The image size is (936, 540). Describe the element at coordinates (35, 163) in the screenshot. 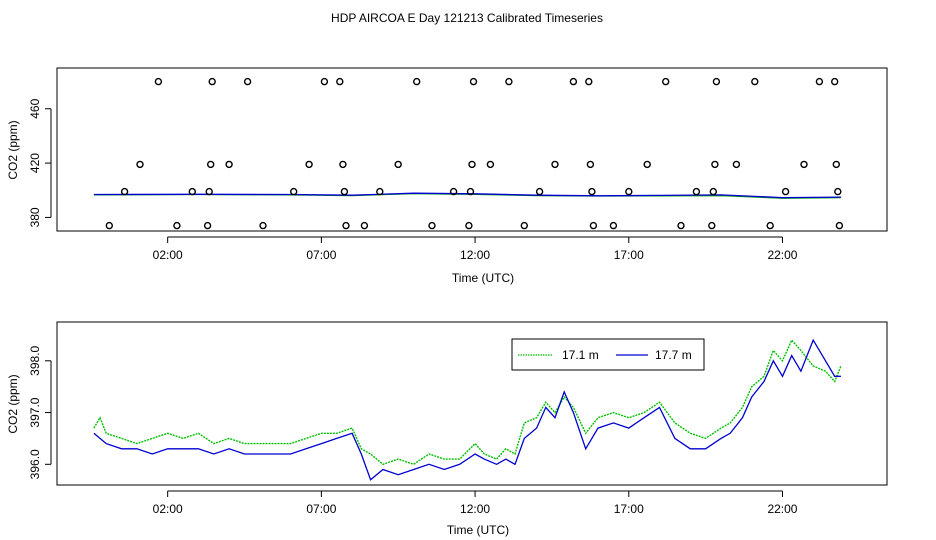

I see `y-tick-label: 420` at that location.